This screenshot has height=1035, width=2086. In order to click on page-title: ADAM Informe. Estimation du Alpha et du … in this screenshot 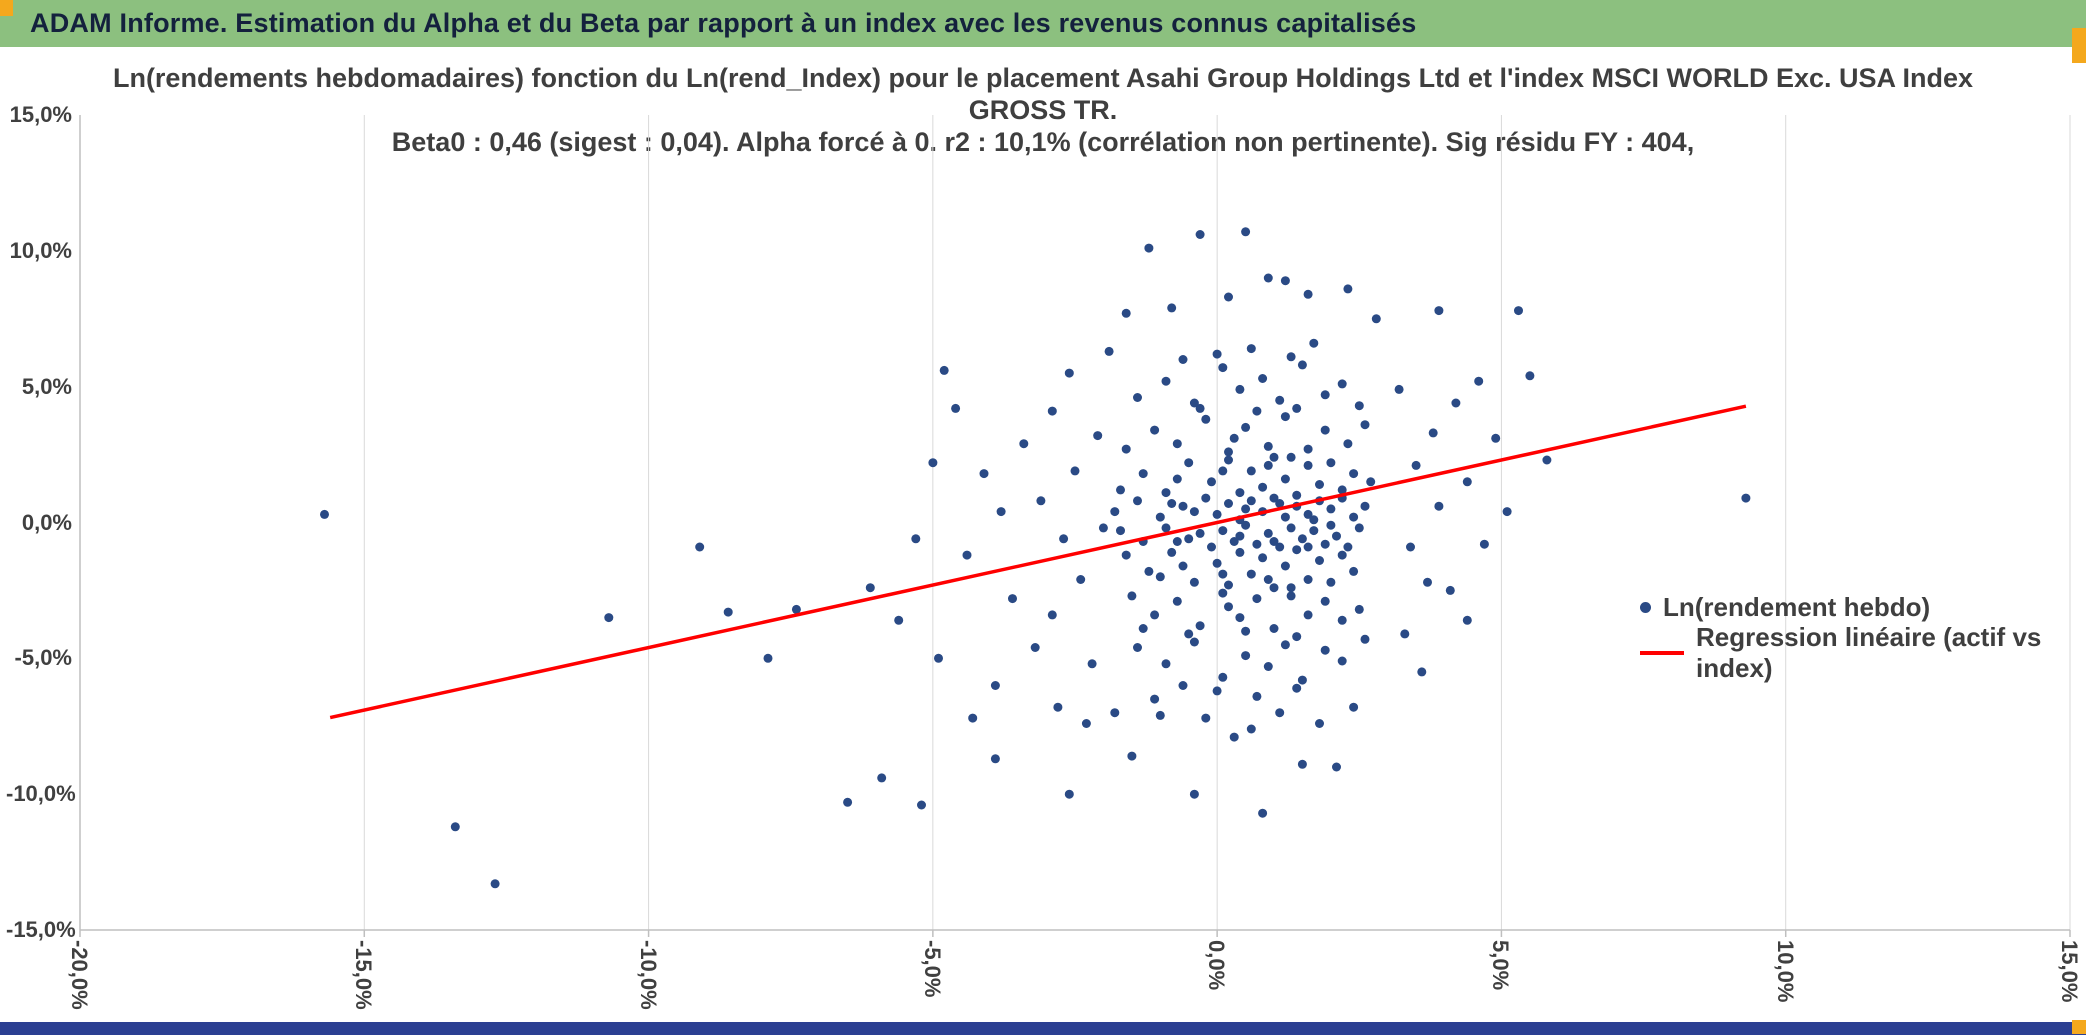, I will do `click(723, 23)`.